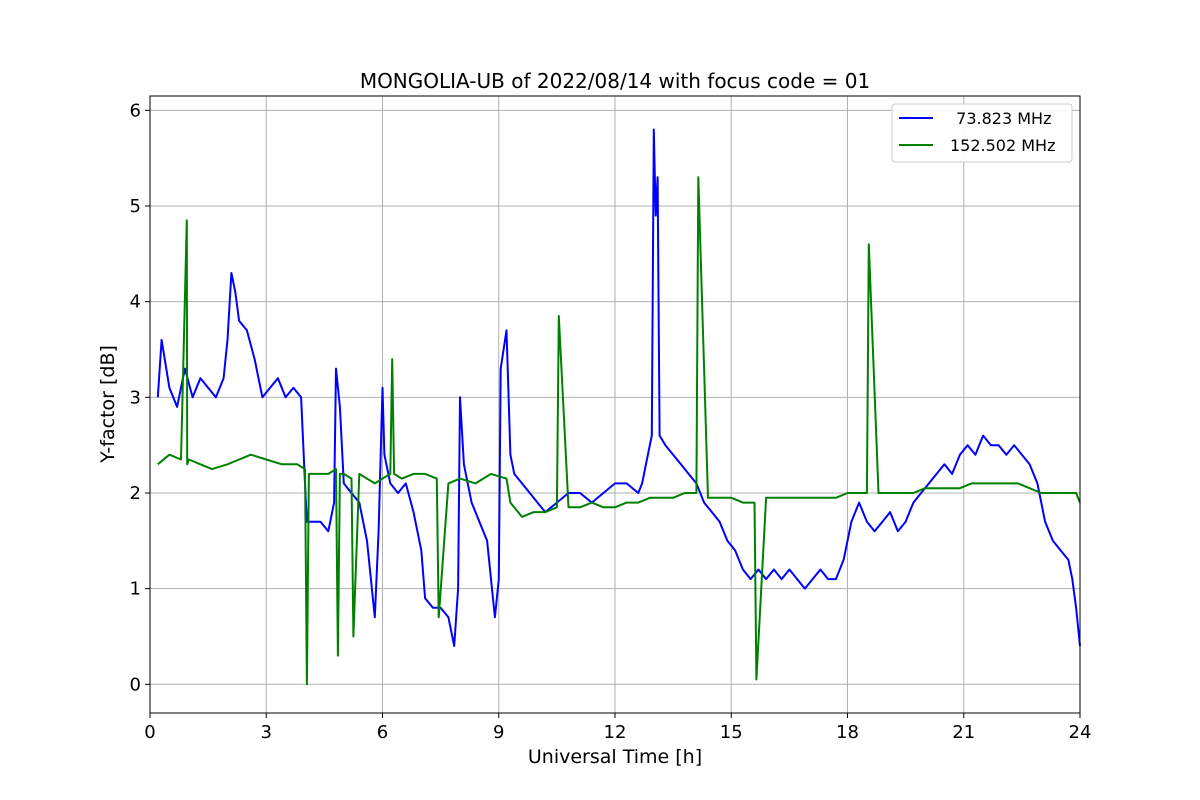 The height and width of the screenshot is (800, 1200). What do you see at coordinates (135, 110) in the screenshot?
I see `y-tick-label: 6` at bounding box center [135, 110].